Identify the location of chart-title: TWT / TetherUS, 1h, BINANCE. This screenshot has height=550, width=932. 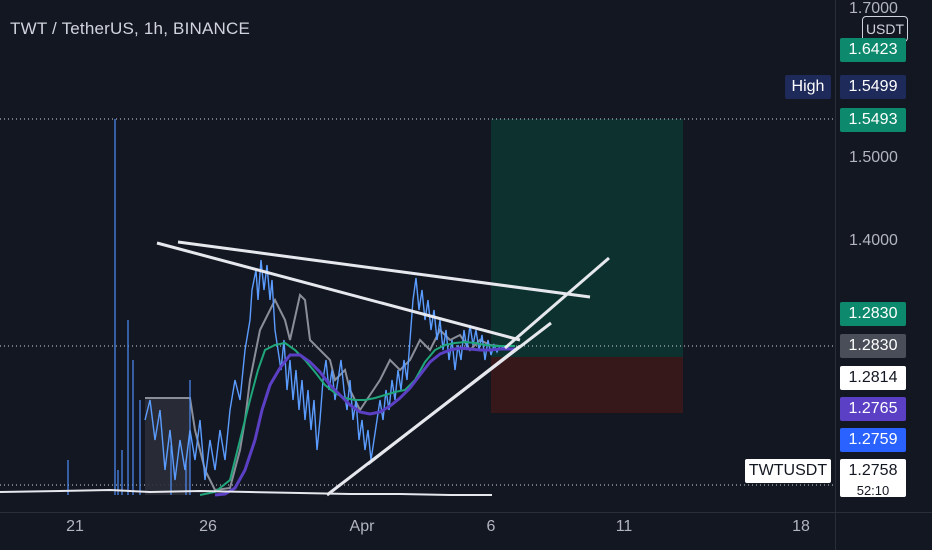
(130, 28).